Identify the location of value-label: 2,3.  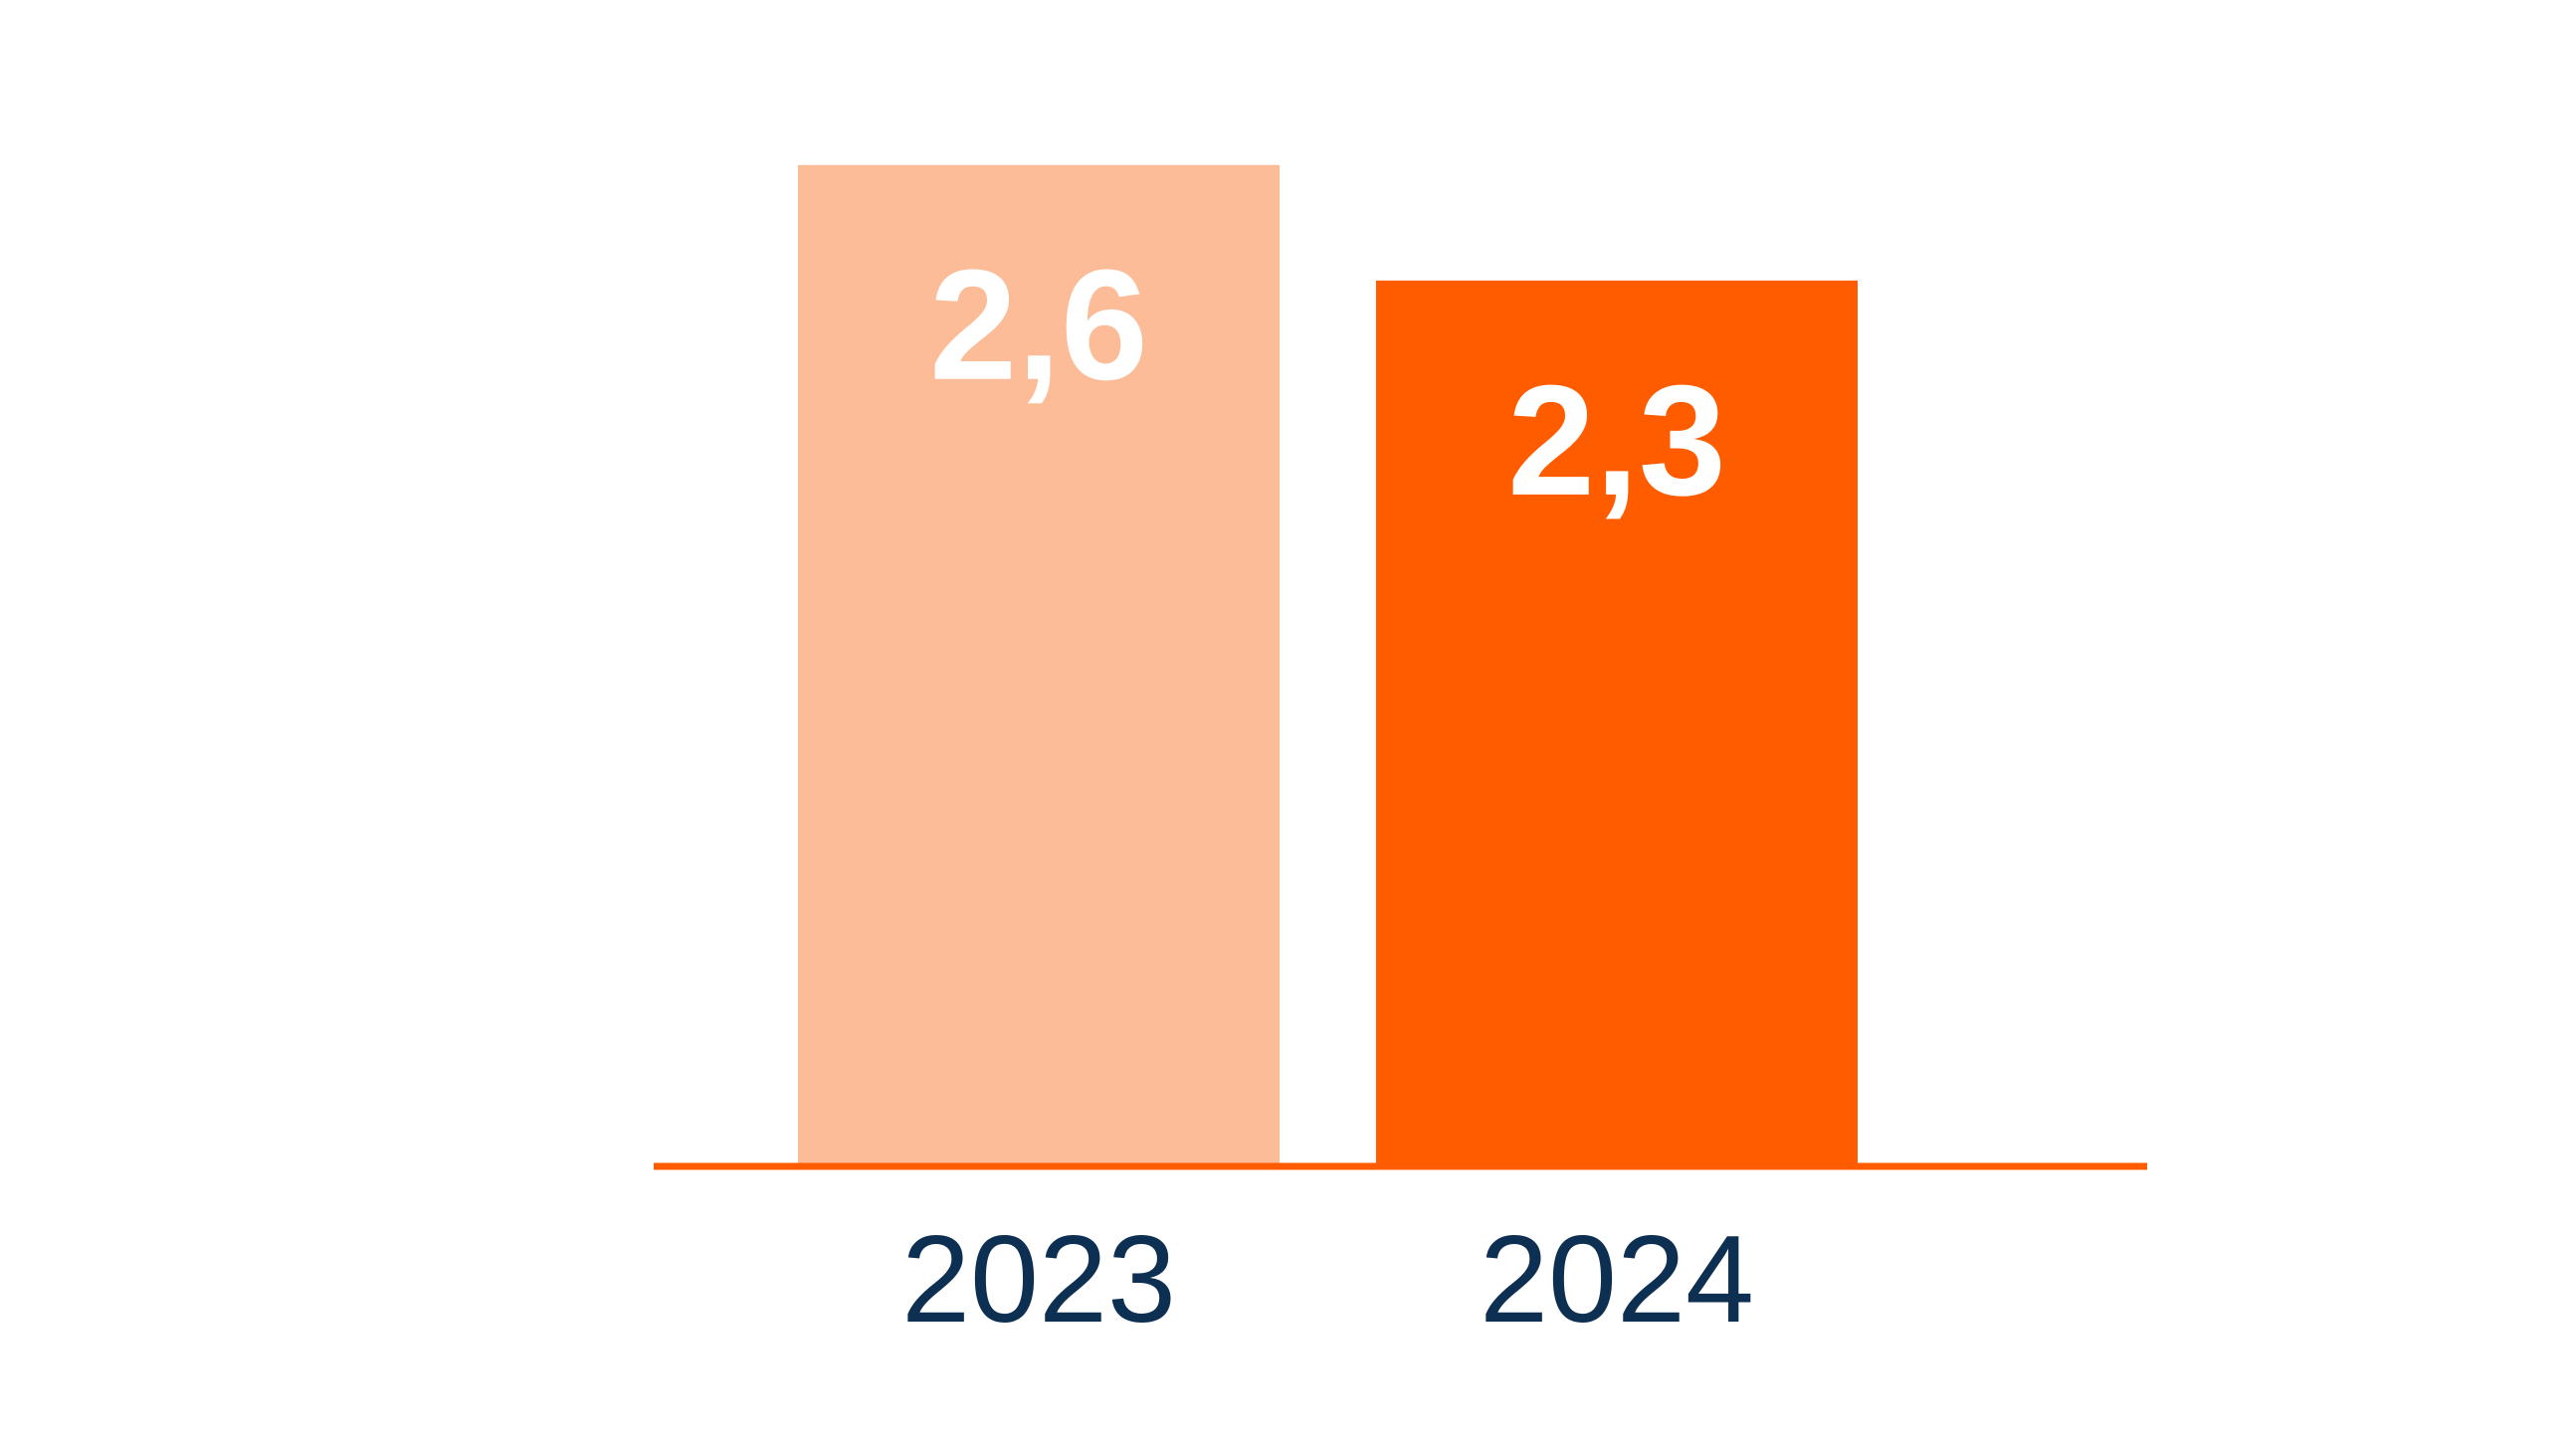
(1616, 440).